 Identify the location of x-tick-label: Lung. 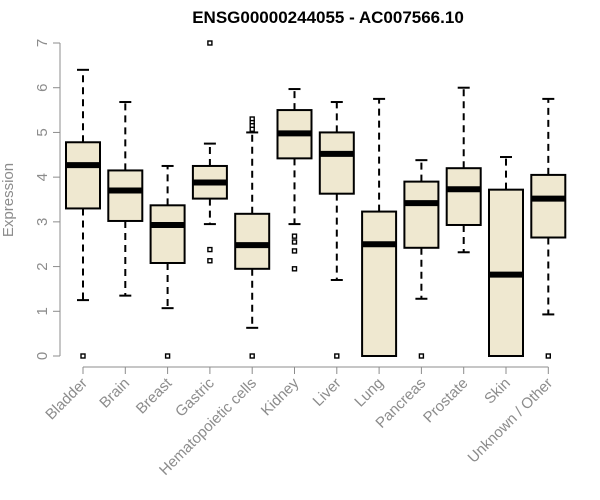
(369, 393).